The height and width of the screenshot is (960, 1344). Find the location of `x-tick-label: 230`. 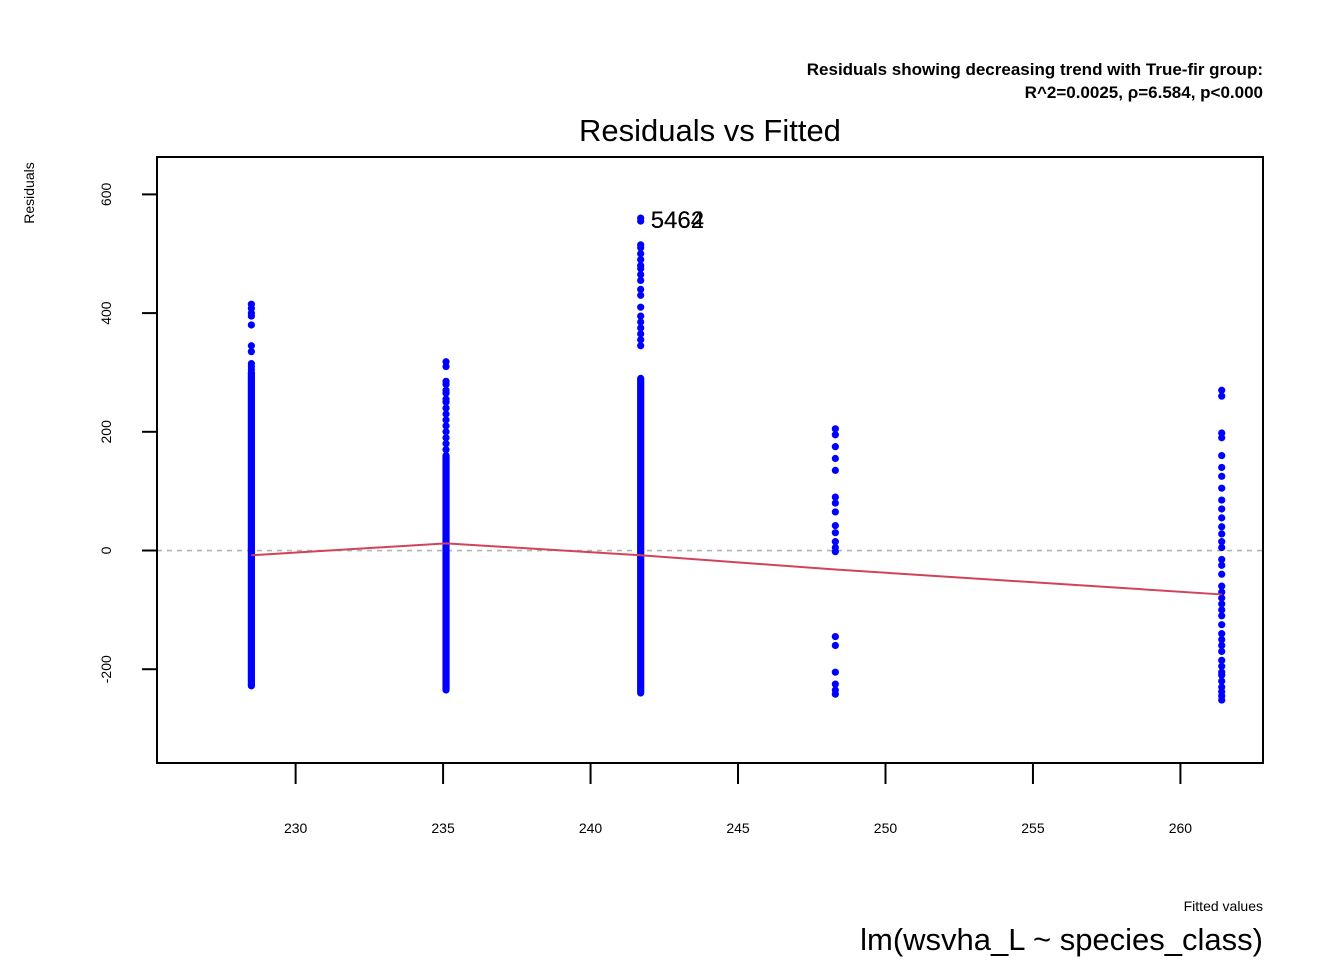

x-tick-label: 230 is located at coordinates (296, 828).